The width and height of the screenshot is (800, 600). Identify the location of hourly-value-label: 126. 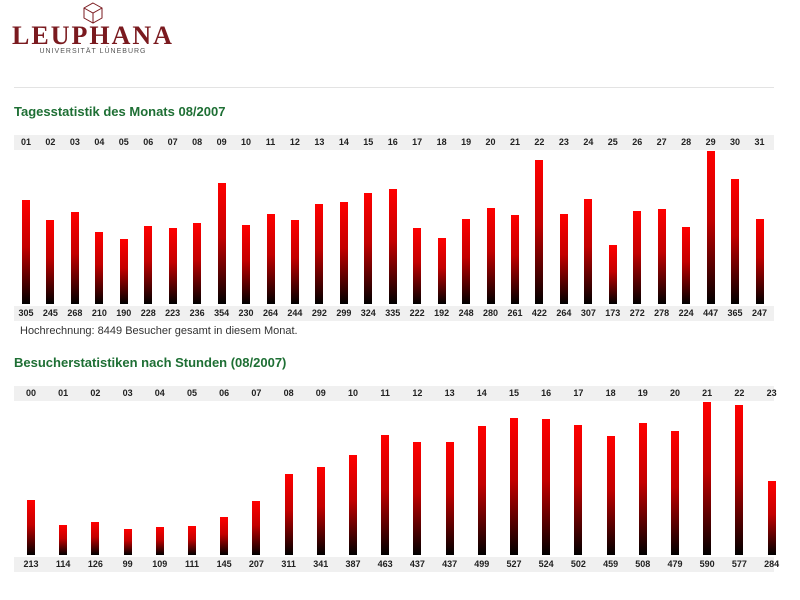
(95, 564).